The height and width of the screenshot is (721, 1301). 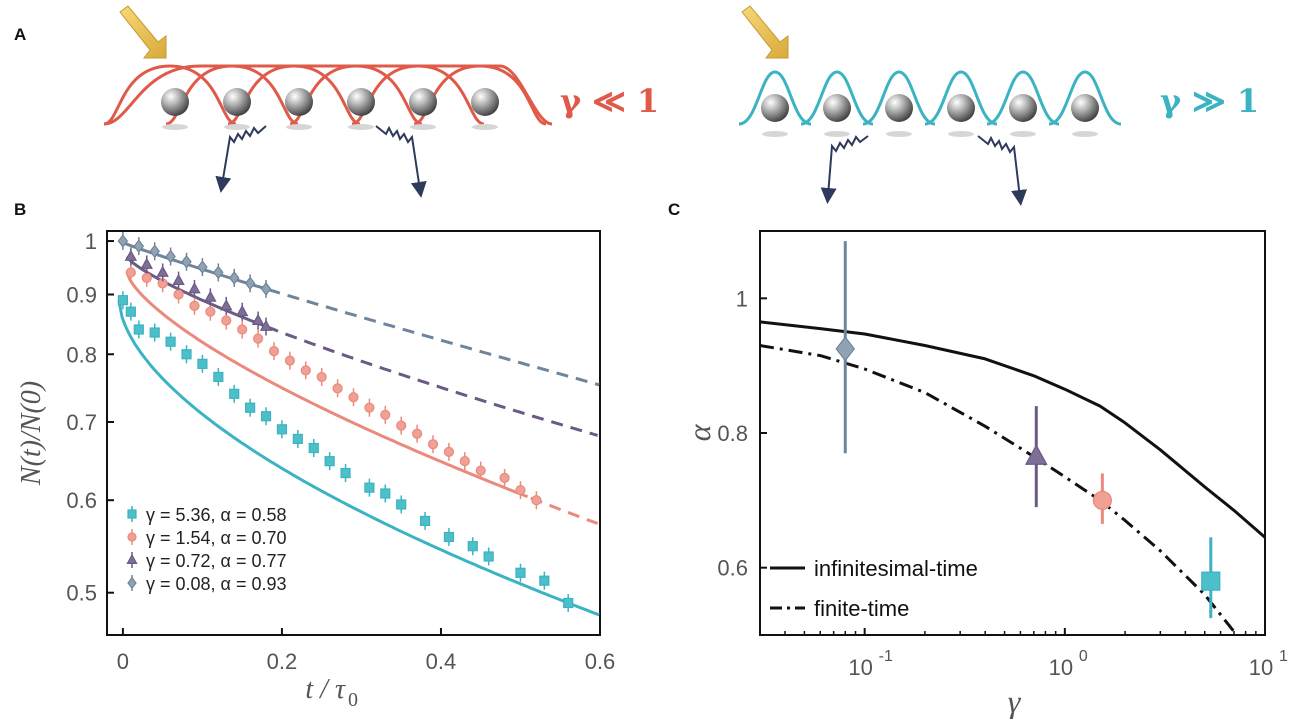 I want to click on y-tick-label: 0.7, so click(x=81, y=422).